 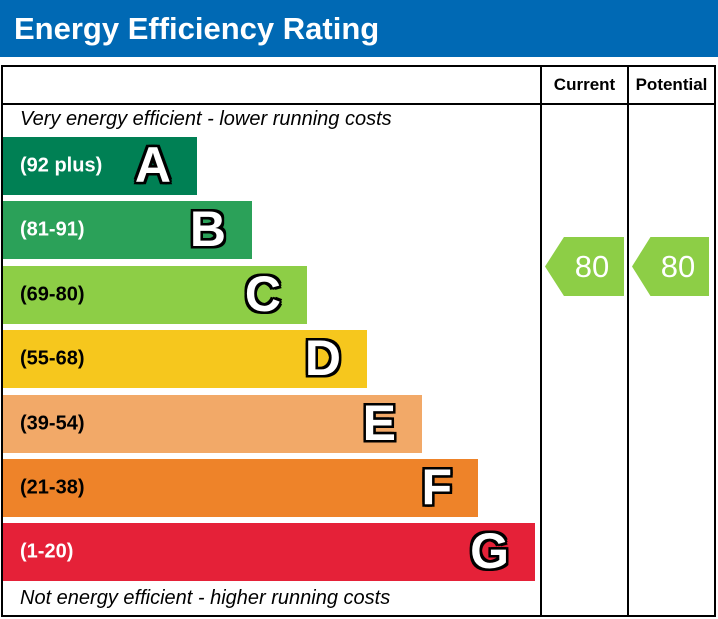 I want to click on band-range-label: (1-20), so click(x=47, y=551).